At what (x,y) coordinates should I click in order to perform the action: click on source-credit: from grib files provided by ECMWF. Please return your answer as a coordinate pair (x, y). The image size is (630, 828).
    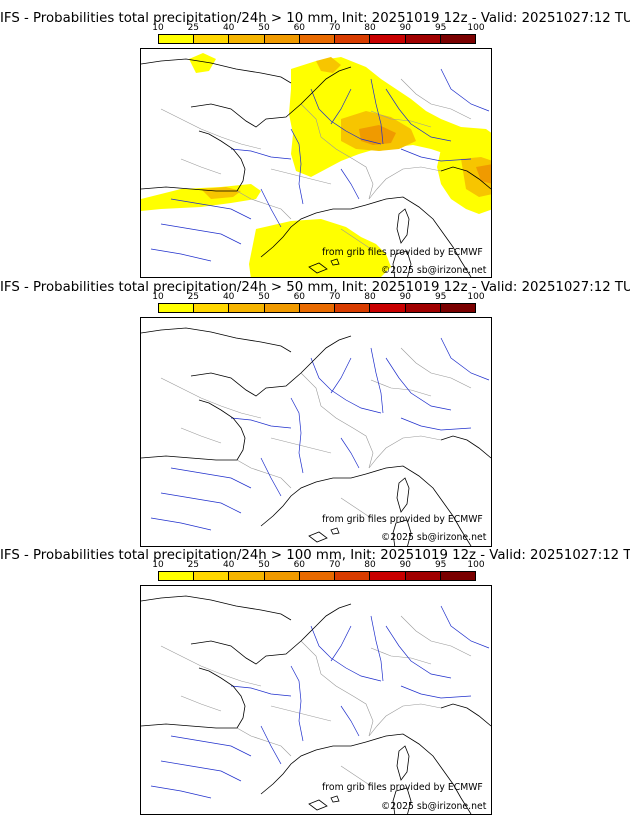
    Looking at the image, I should click on (402, 252).